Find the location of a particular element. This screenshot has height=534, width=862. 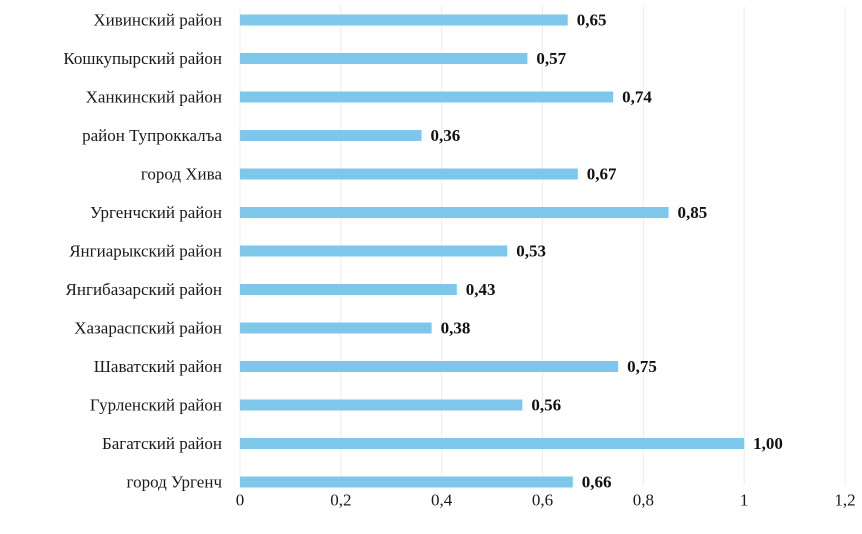

x-tick-label-1: 0,2 is located at coordinates (340, 500).